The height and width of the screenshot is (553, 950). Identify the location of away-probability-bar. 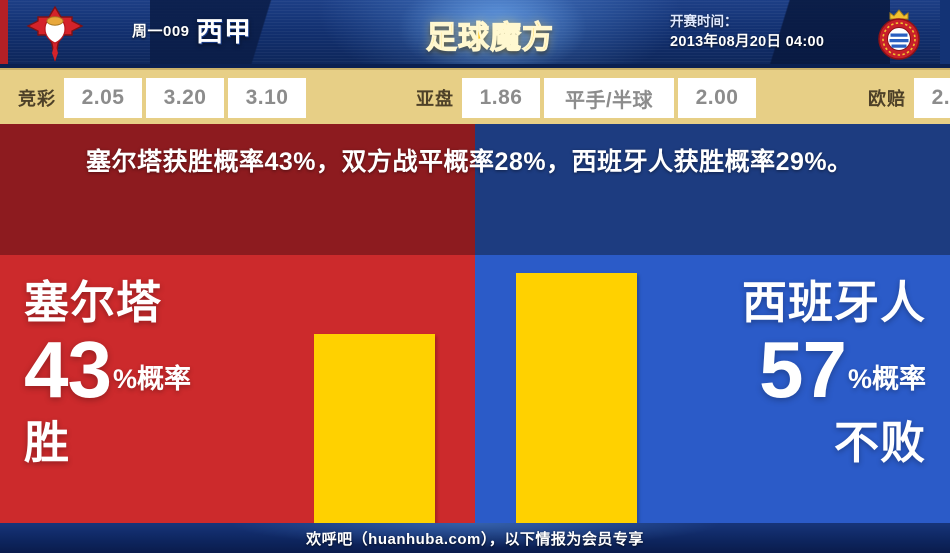
(576, 398).